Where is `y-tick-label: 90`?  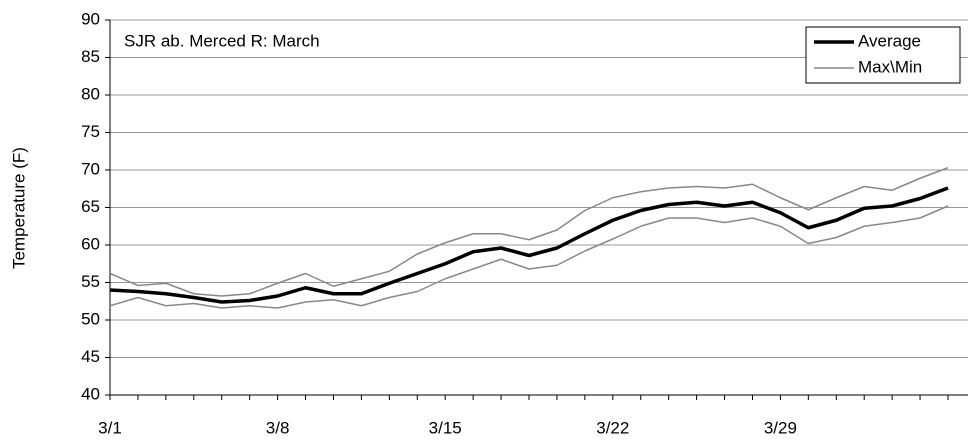 y-tick-label: 90 is located at coordinates (90, 18).